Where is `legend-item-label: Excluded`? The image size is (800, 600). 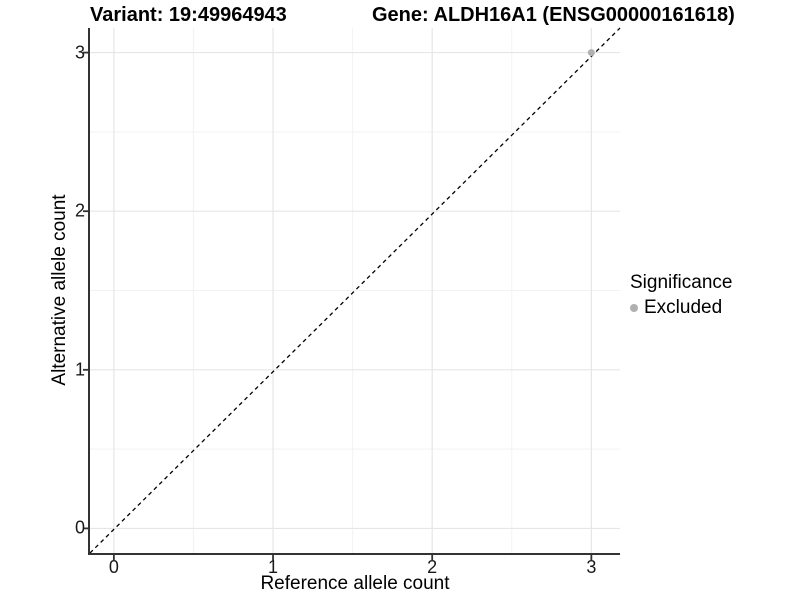 legend-item-label: Excluded is located at coordinates (683, 307).